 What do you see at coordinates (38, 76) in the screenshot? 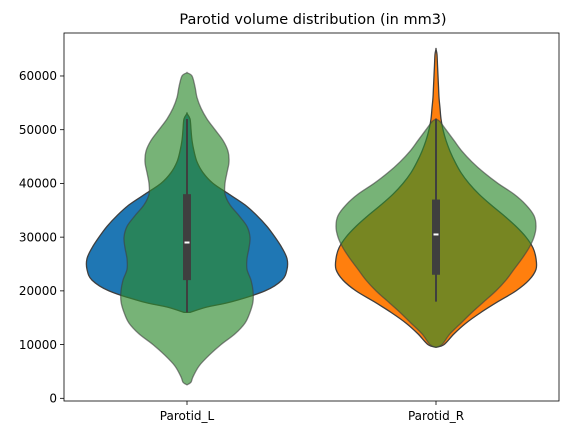
I see `y-tick-label: 60000` at bounding box center [38, 76].